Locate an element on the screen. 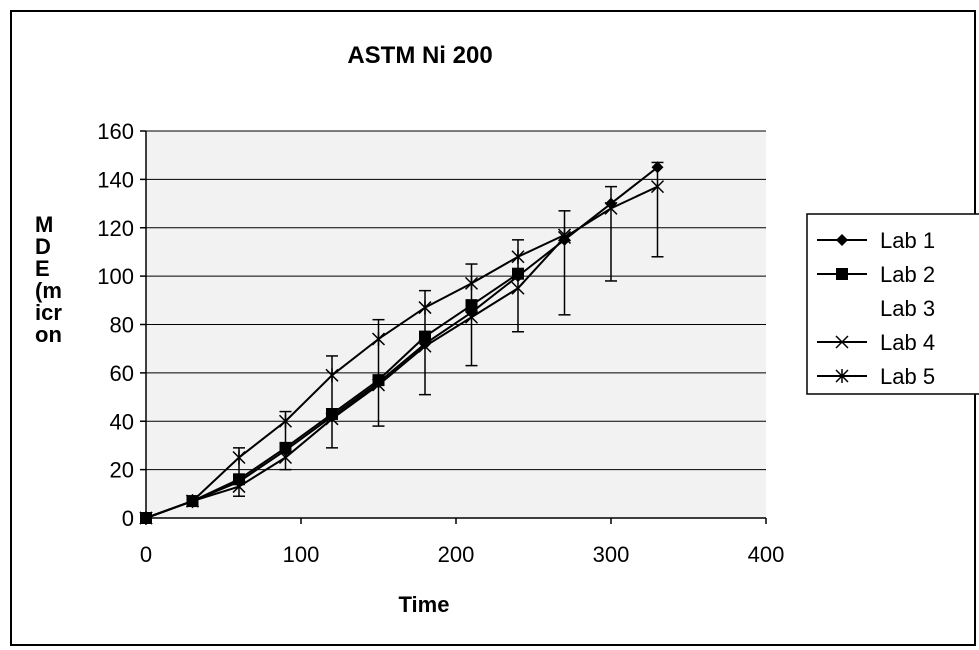 This screenshot has width=979, height=650. legend-label: Lab 2 is located at coordinates (907, 274).